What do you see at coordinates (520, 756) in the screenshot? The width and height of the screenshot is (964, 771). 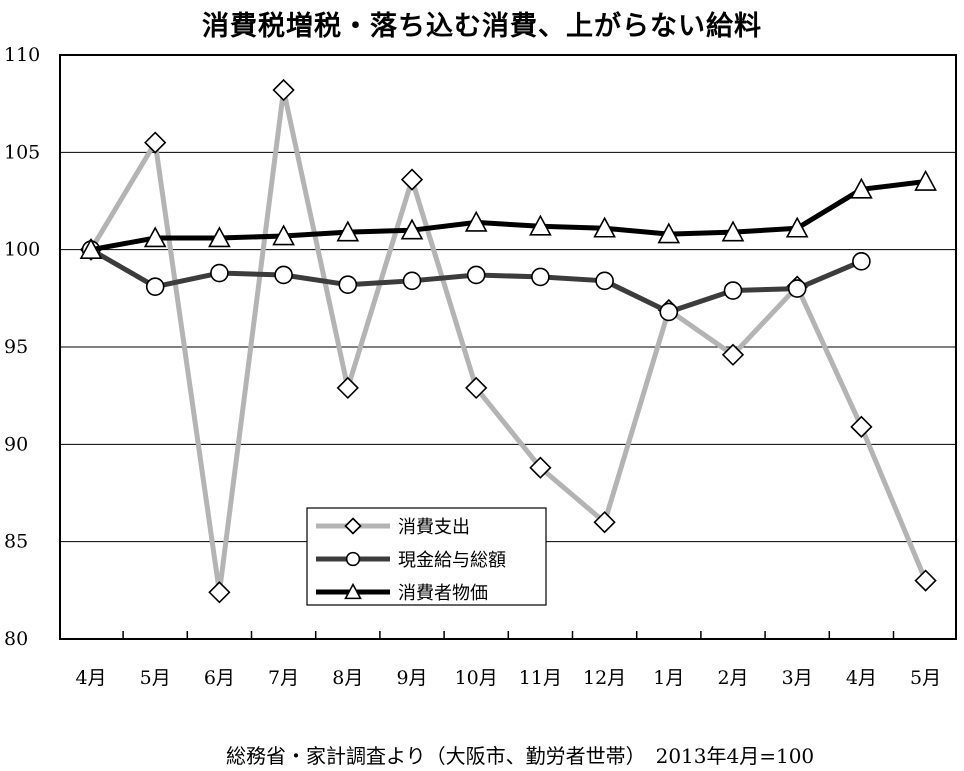 I see `source-note: 総務省・家計調査より（大阪市、勤労者世帯） 2013年4月=100` at bounding box center [520, 756].